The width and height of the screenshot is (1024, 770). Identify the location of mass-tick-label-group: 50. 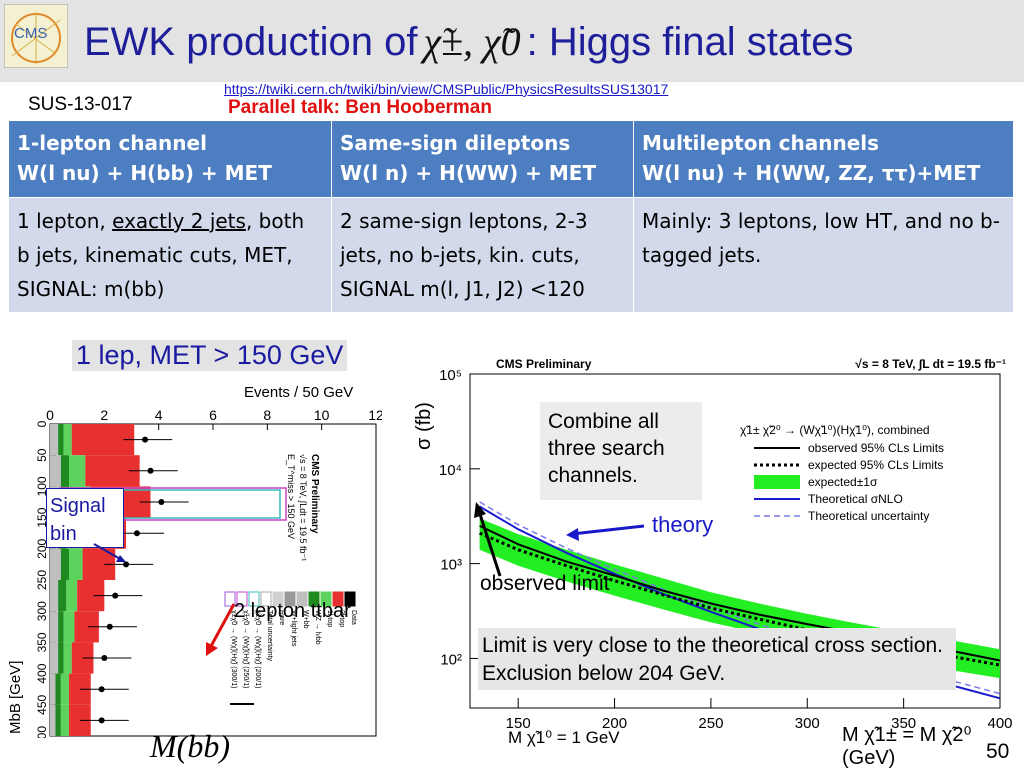
(42, 455).